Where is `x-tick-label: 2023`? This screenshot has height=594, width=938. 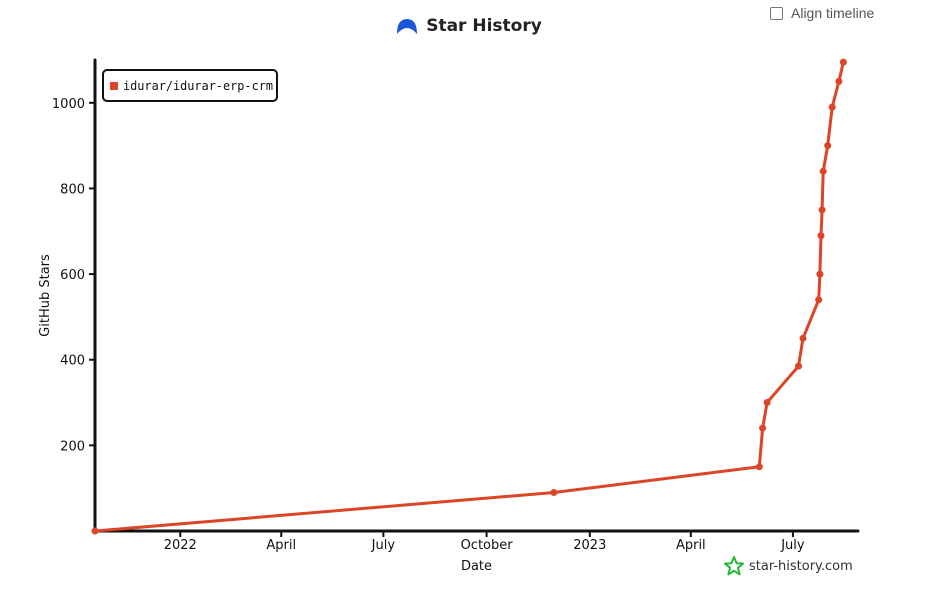 x-tick-label: 2023 is located at coordinates (589, 545).